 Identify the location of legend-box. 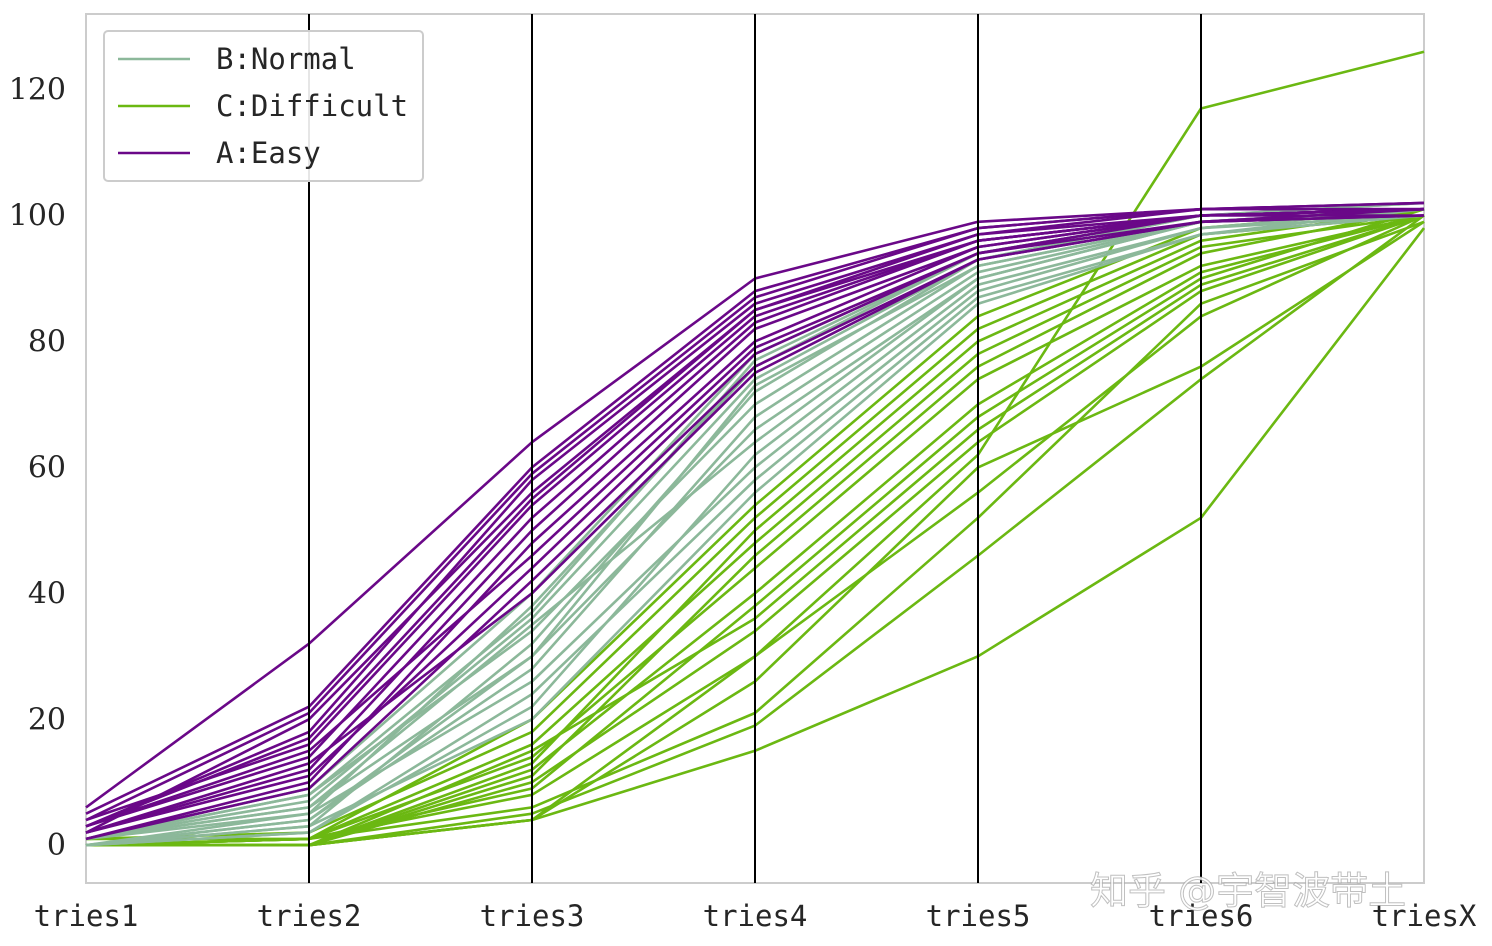
(263, 106).